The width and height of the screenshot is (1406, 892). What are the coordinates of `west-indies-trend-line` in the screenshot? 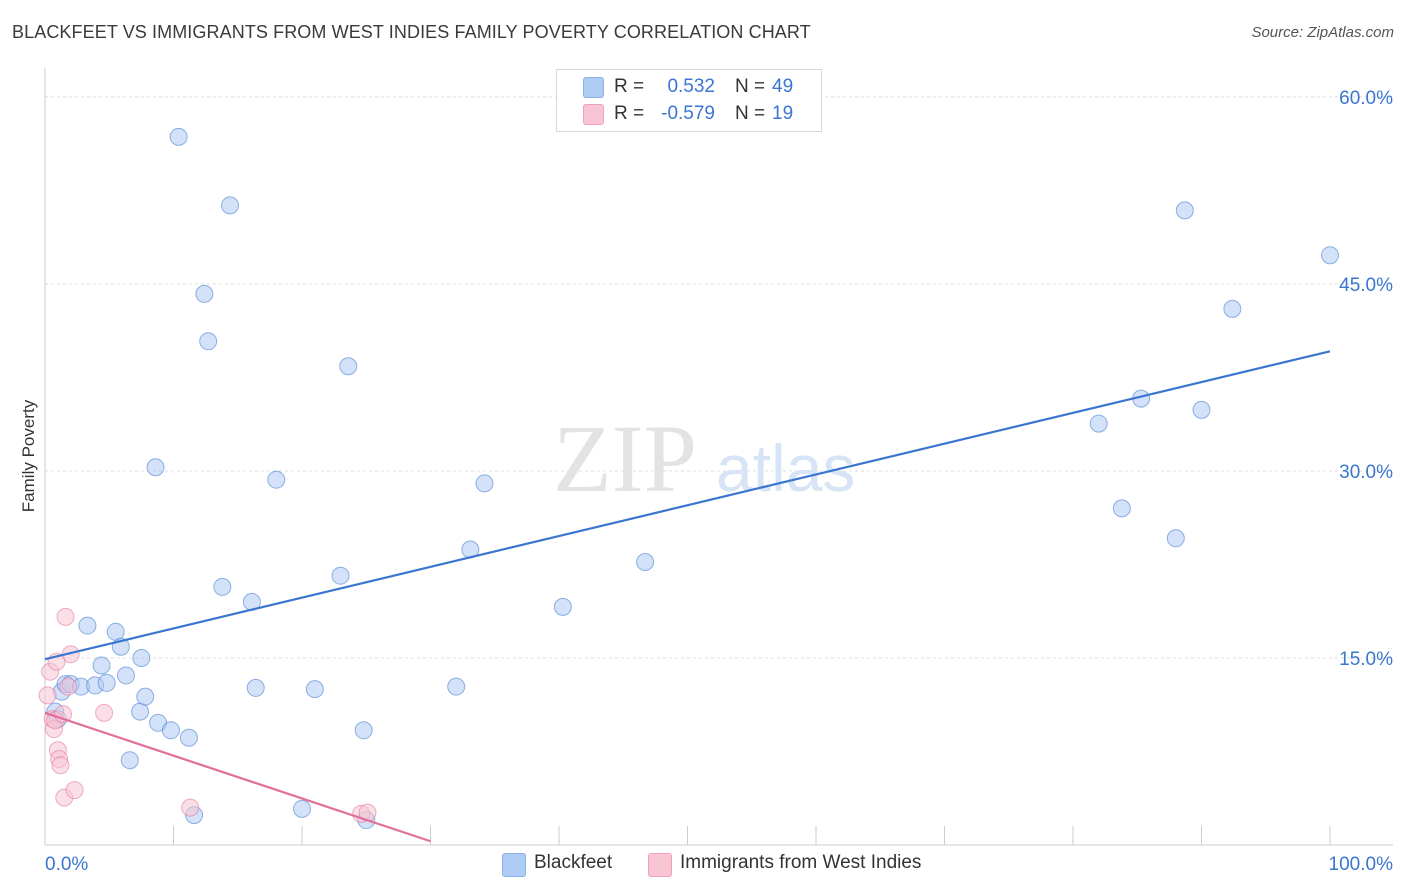 It's located at (237, 777).